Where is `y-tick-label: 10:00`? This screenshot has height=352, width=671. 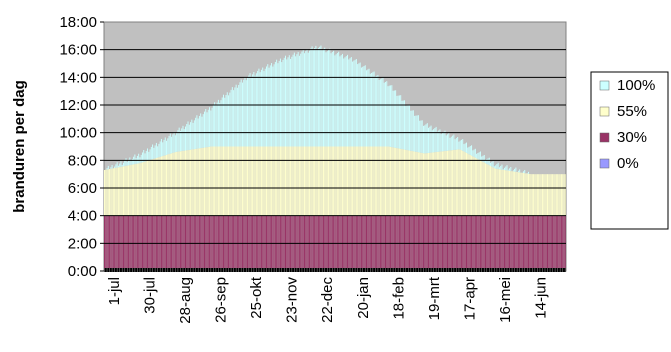 y-tick-label: 10:00 is located at coordinates (78, 133).